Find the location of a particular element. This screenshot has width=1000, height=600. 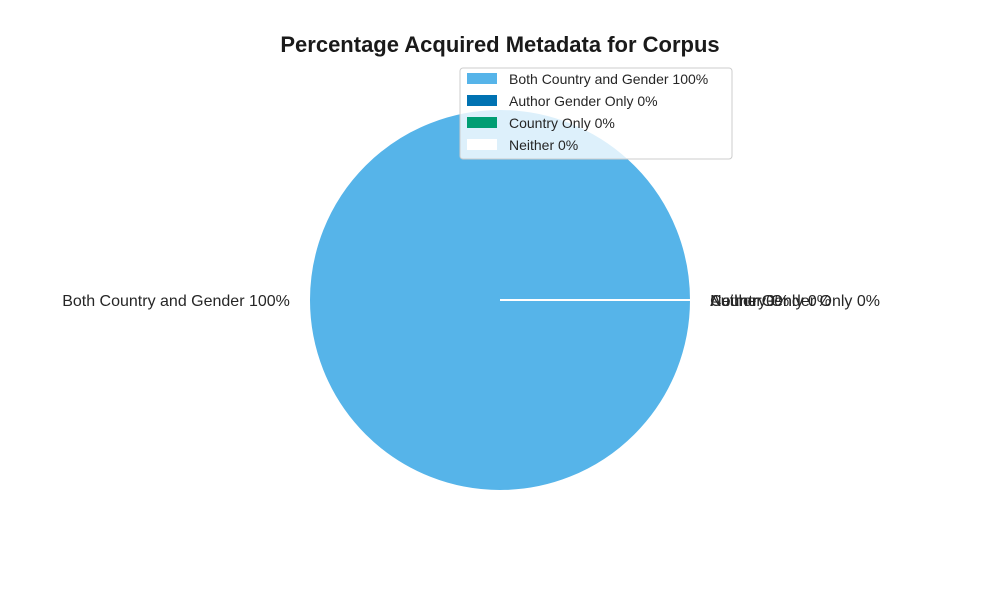

slice-label-both-country-and-gender-100: Both Country and Gender 100% is located at coordinates (176, 301).